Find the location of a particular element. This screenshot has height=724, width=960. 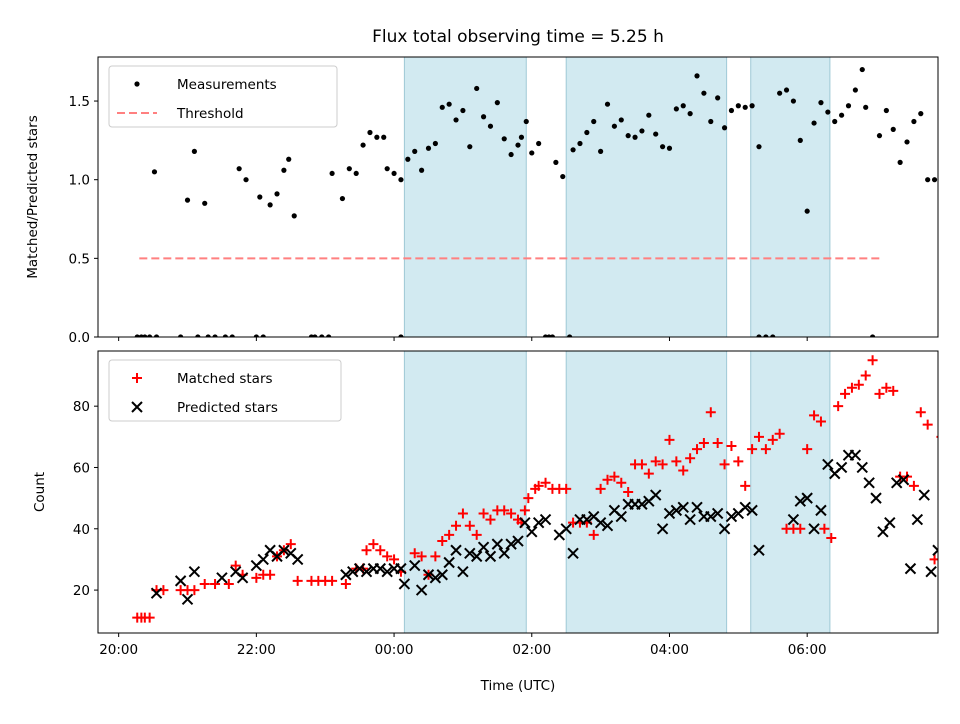

x-tick-label: 06:00 is located at coordinates (807, 650).